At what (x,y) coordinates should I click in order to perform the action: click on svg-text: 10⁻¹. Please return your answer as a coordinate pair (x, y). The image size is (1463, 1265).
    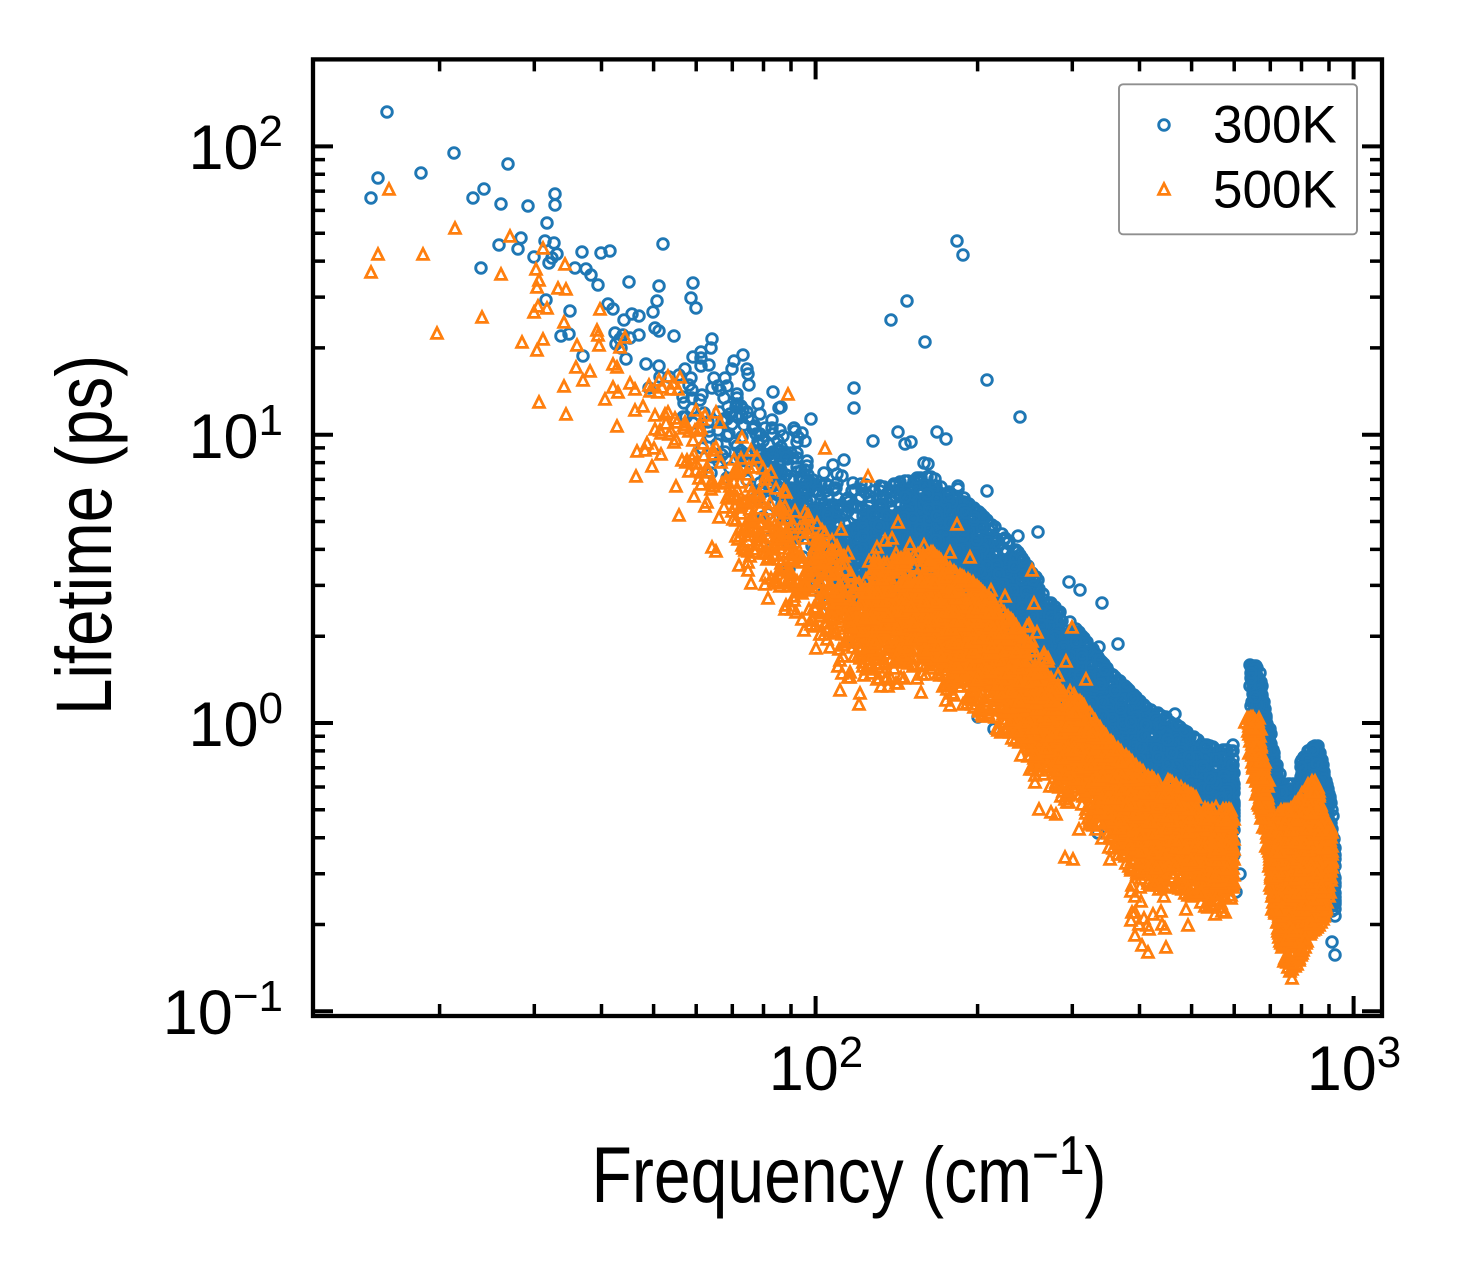
    Looking at the image, I should click on (223, 1010).